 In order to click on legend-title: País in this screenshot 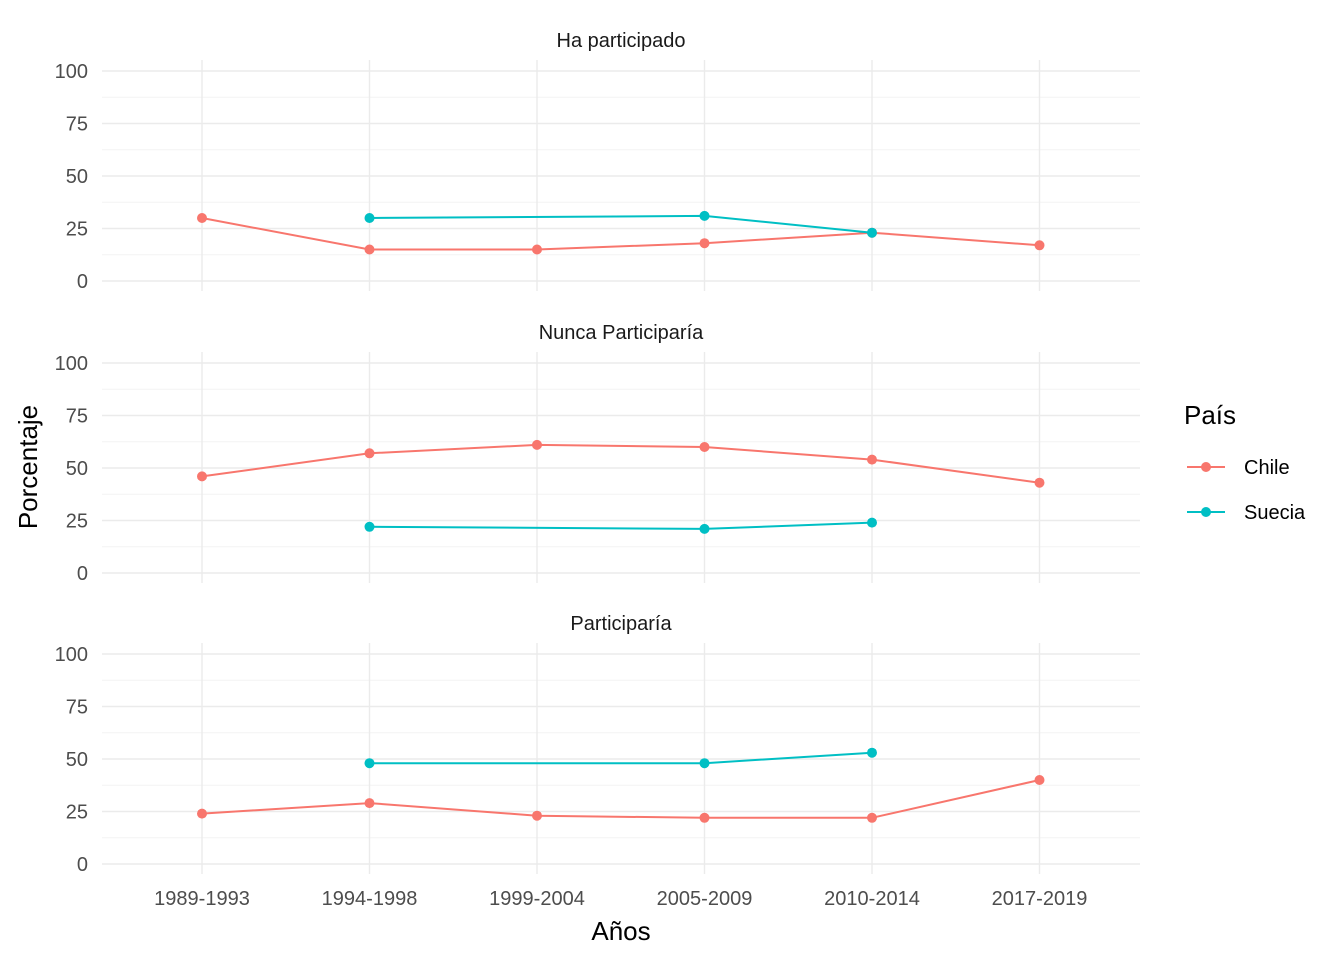, I will do `click(1210, 415)`.